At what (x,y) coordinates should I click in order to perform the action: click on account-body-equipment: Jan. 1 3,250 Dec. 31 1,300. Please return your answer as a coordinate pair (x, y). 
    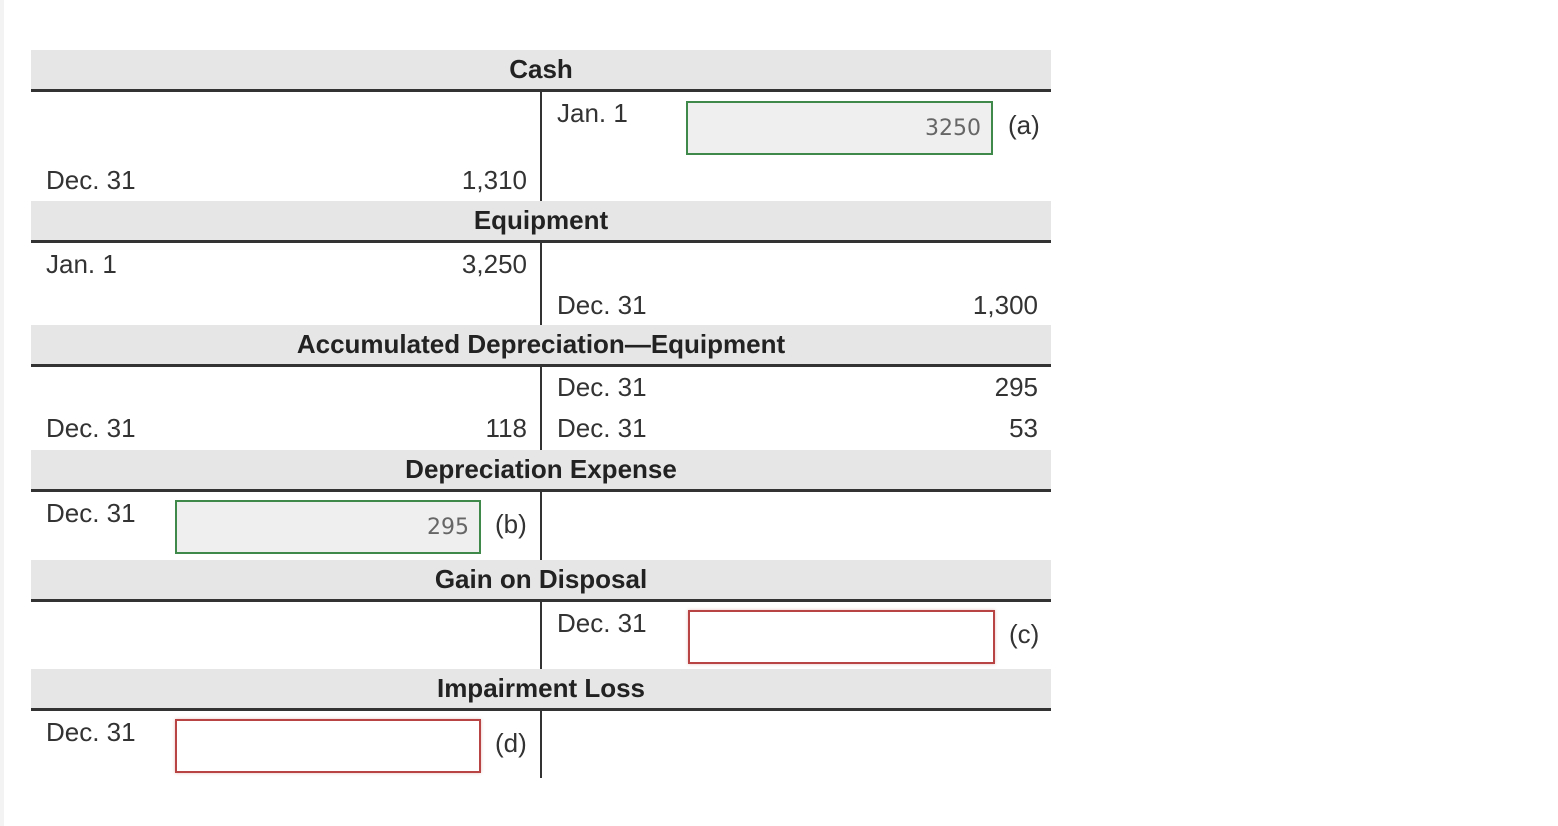
    Looking at the image, I should click on (541, 284).